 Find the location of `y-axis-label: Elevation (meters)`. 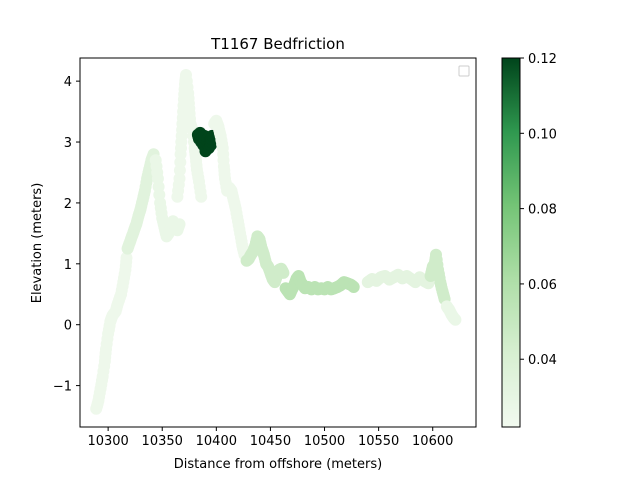

y-axis-label: Elevation (meters) is located at coordinates (37, 243).